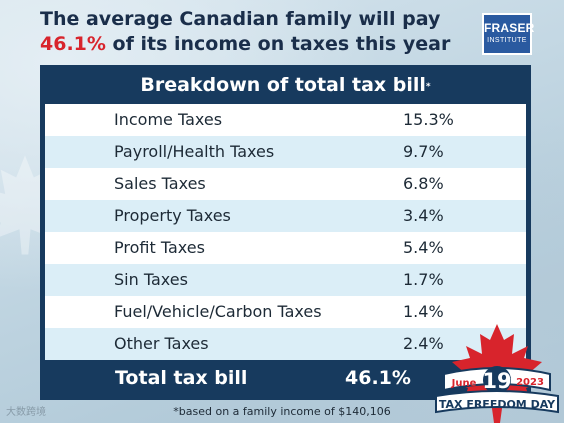  Describe the element at coordinates (283, 85) in the screenshot. I see `table-title-text: Breakdown of total tax bill` at that location.